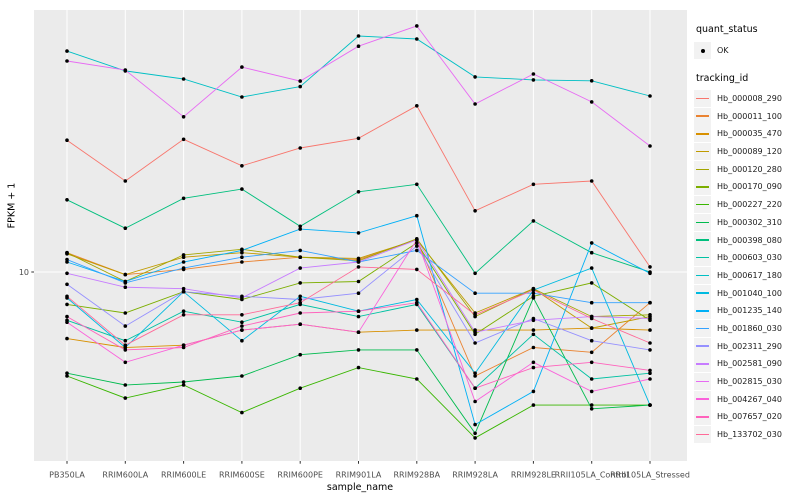 The width and height of the screenshot is (800, 500). I want to click on legend-item: Hb_002311_290, so click(747, 346).